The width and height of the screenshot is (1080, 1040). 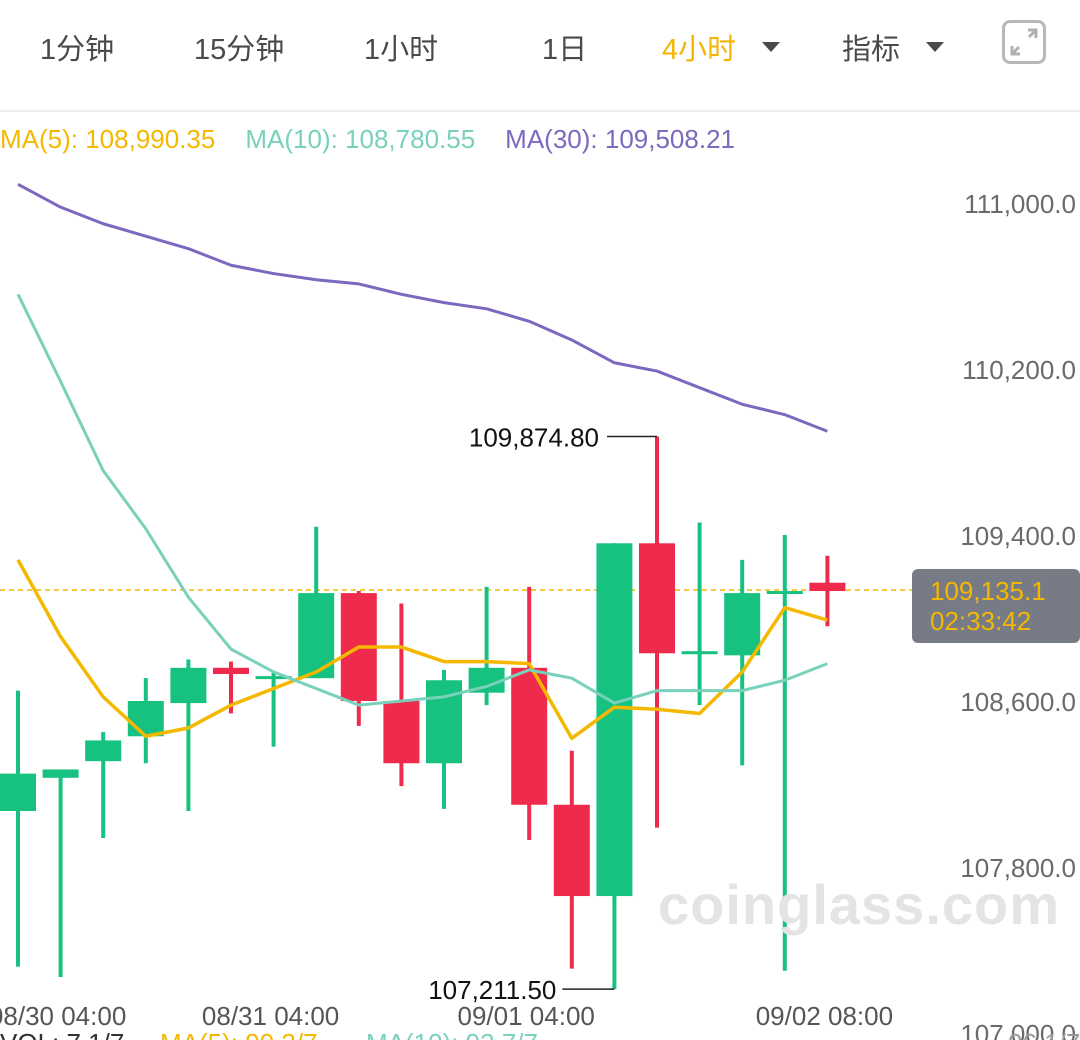 I want to click on tab-15min: 15分钟, so click(x=239, y=47).